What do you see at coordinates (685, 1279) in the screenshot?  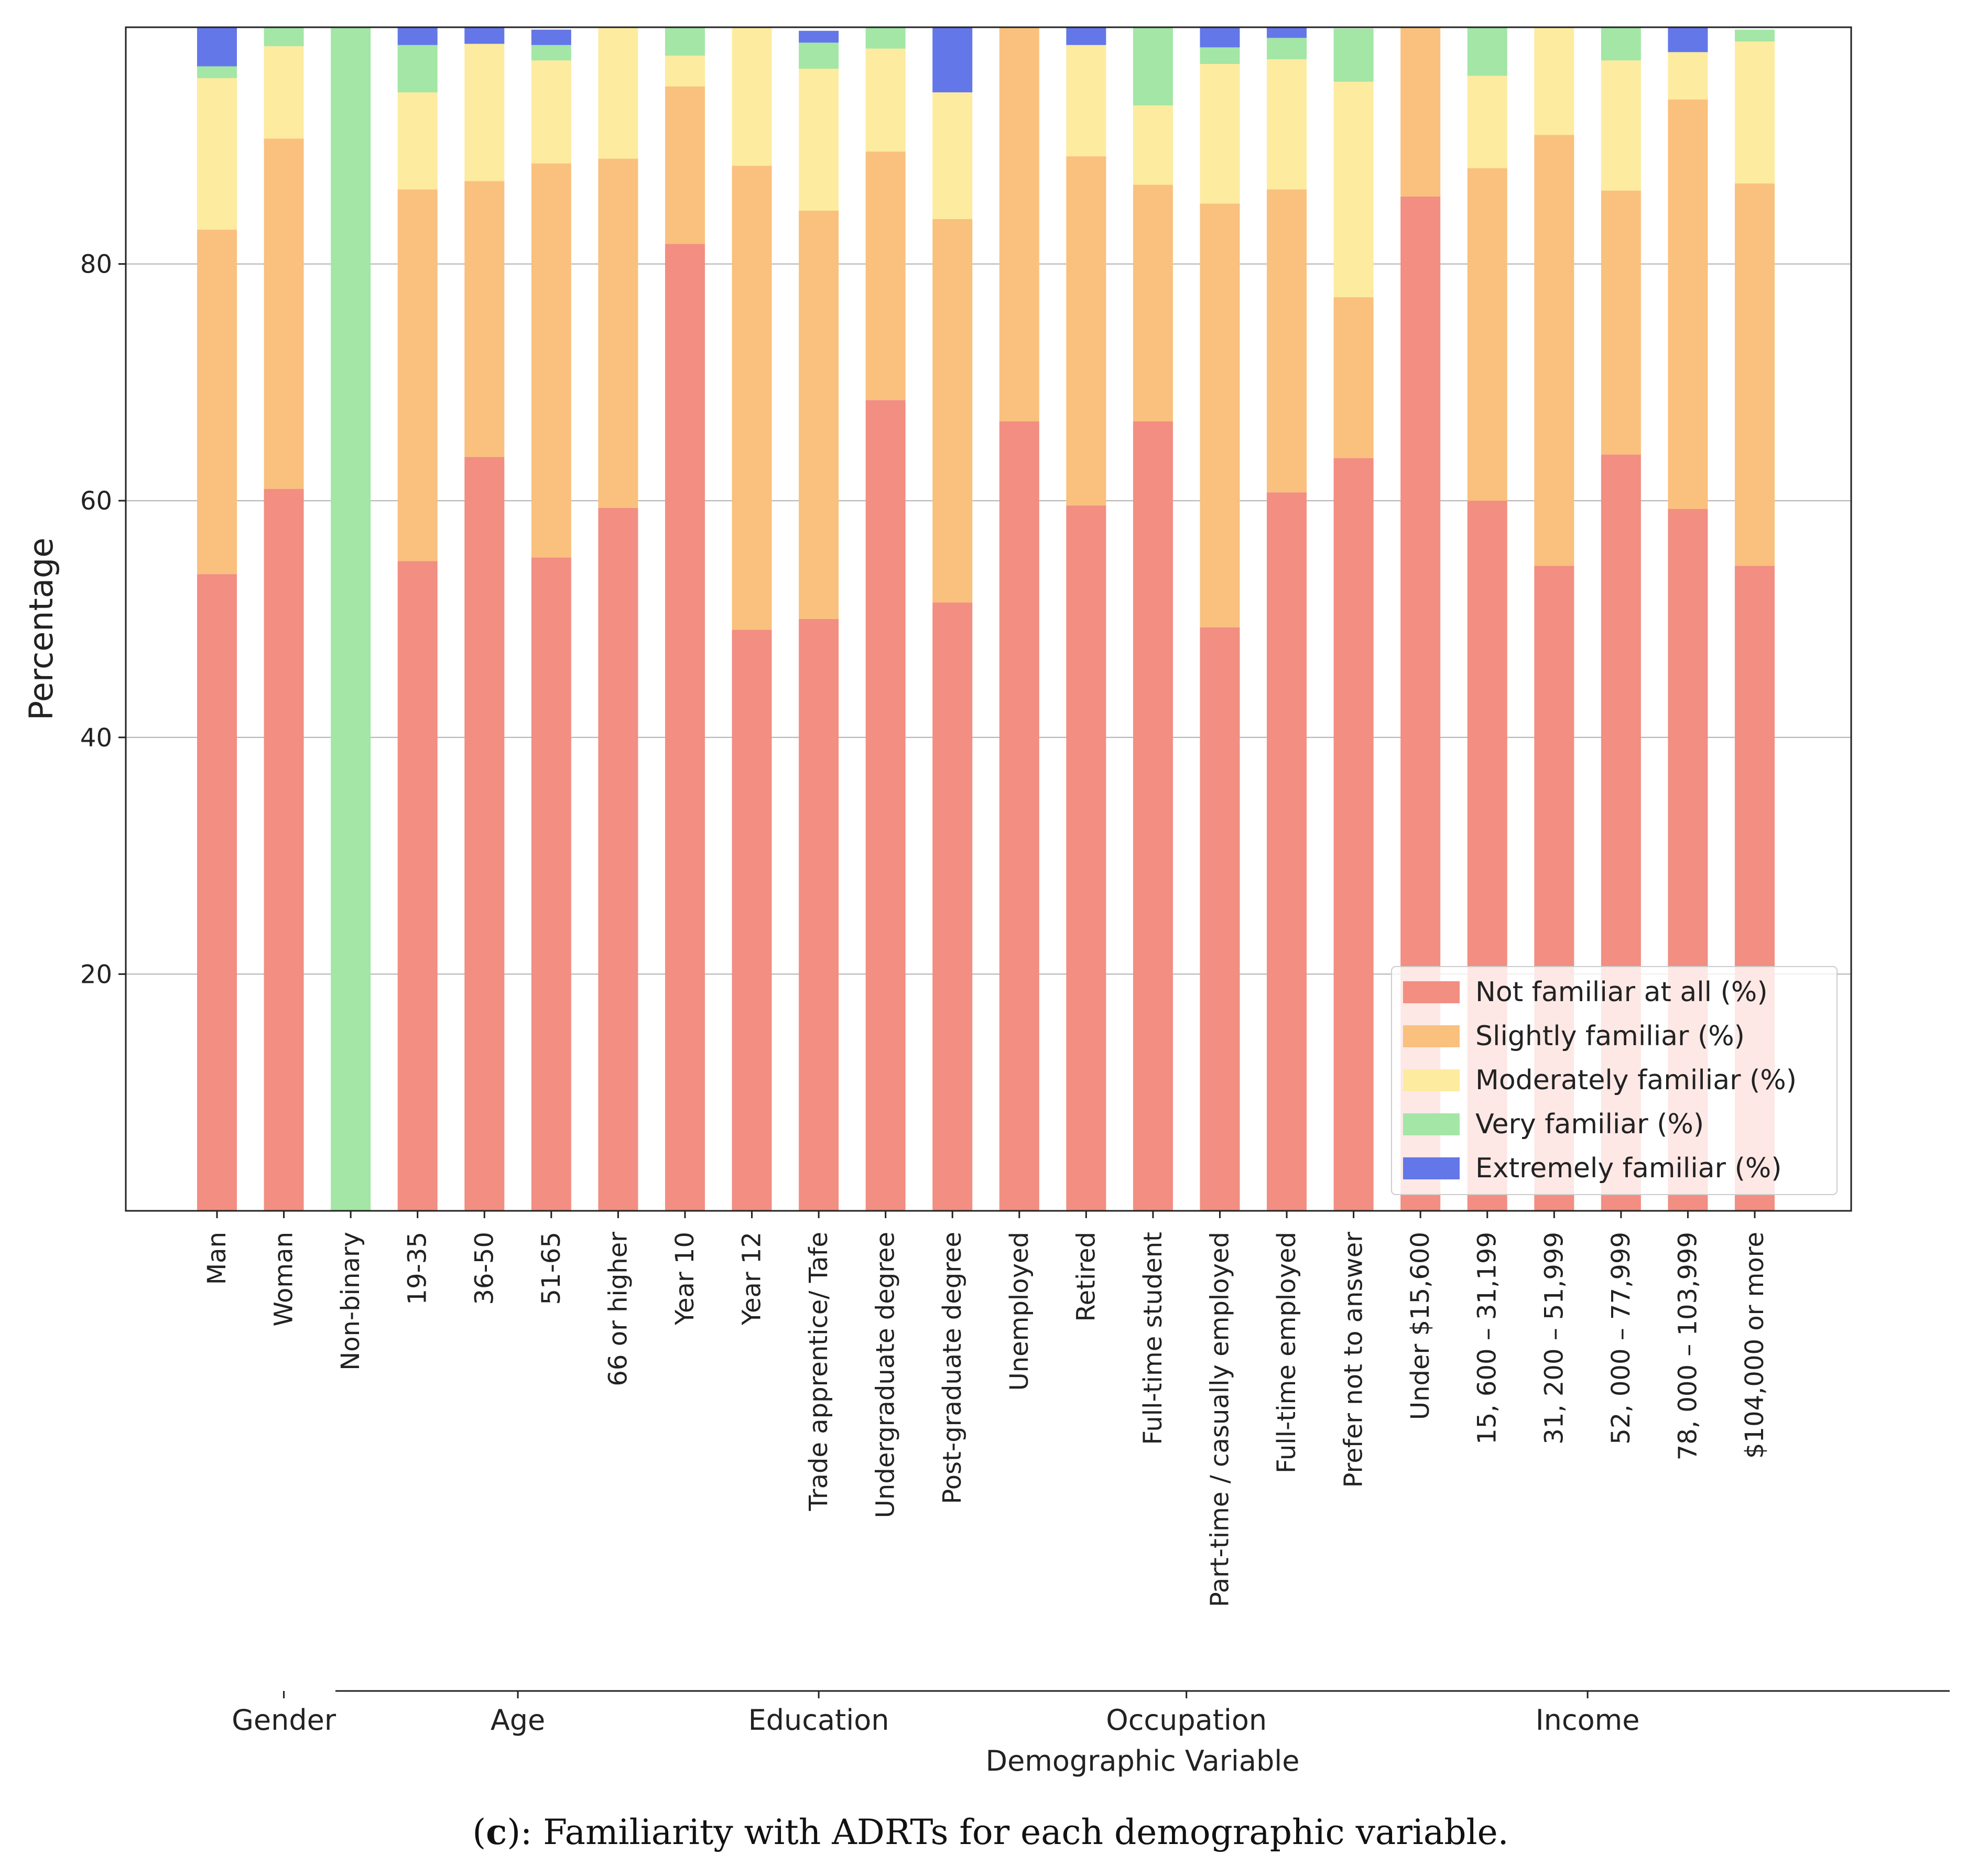 I see `x-tick-label: Year 10` at bounding box center [685, 1279].